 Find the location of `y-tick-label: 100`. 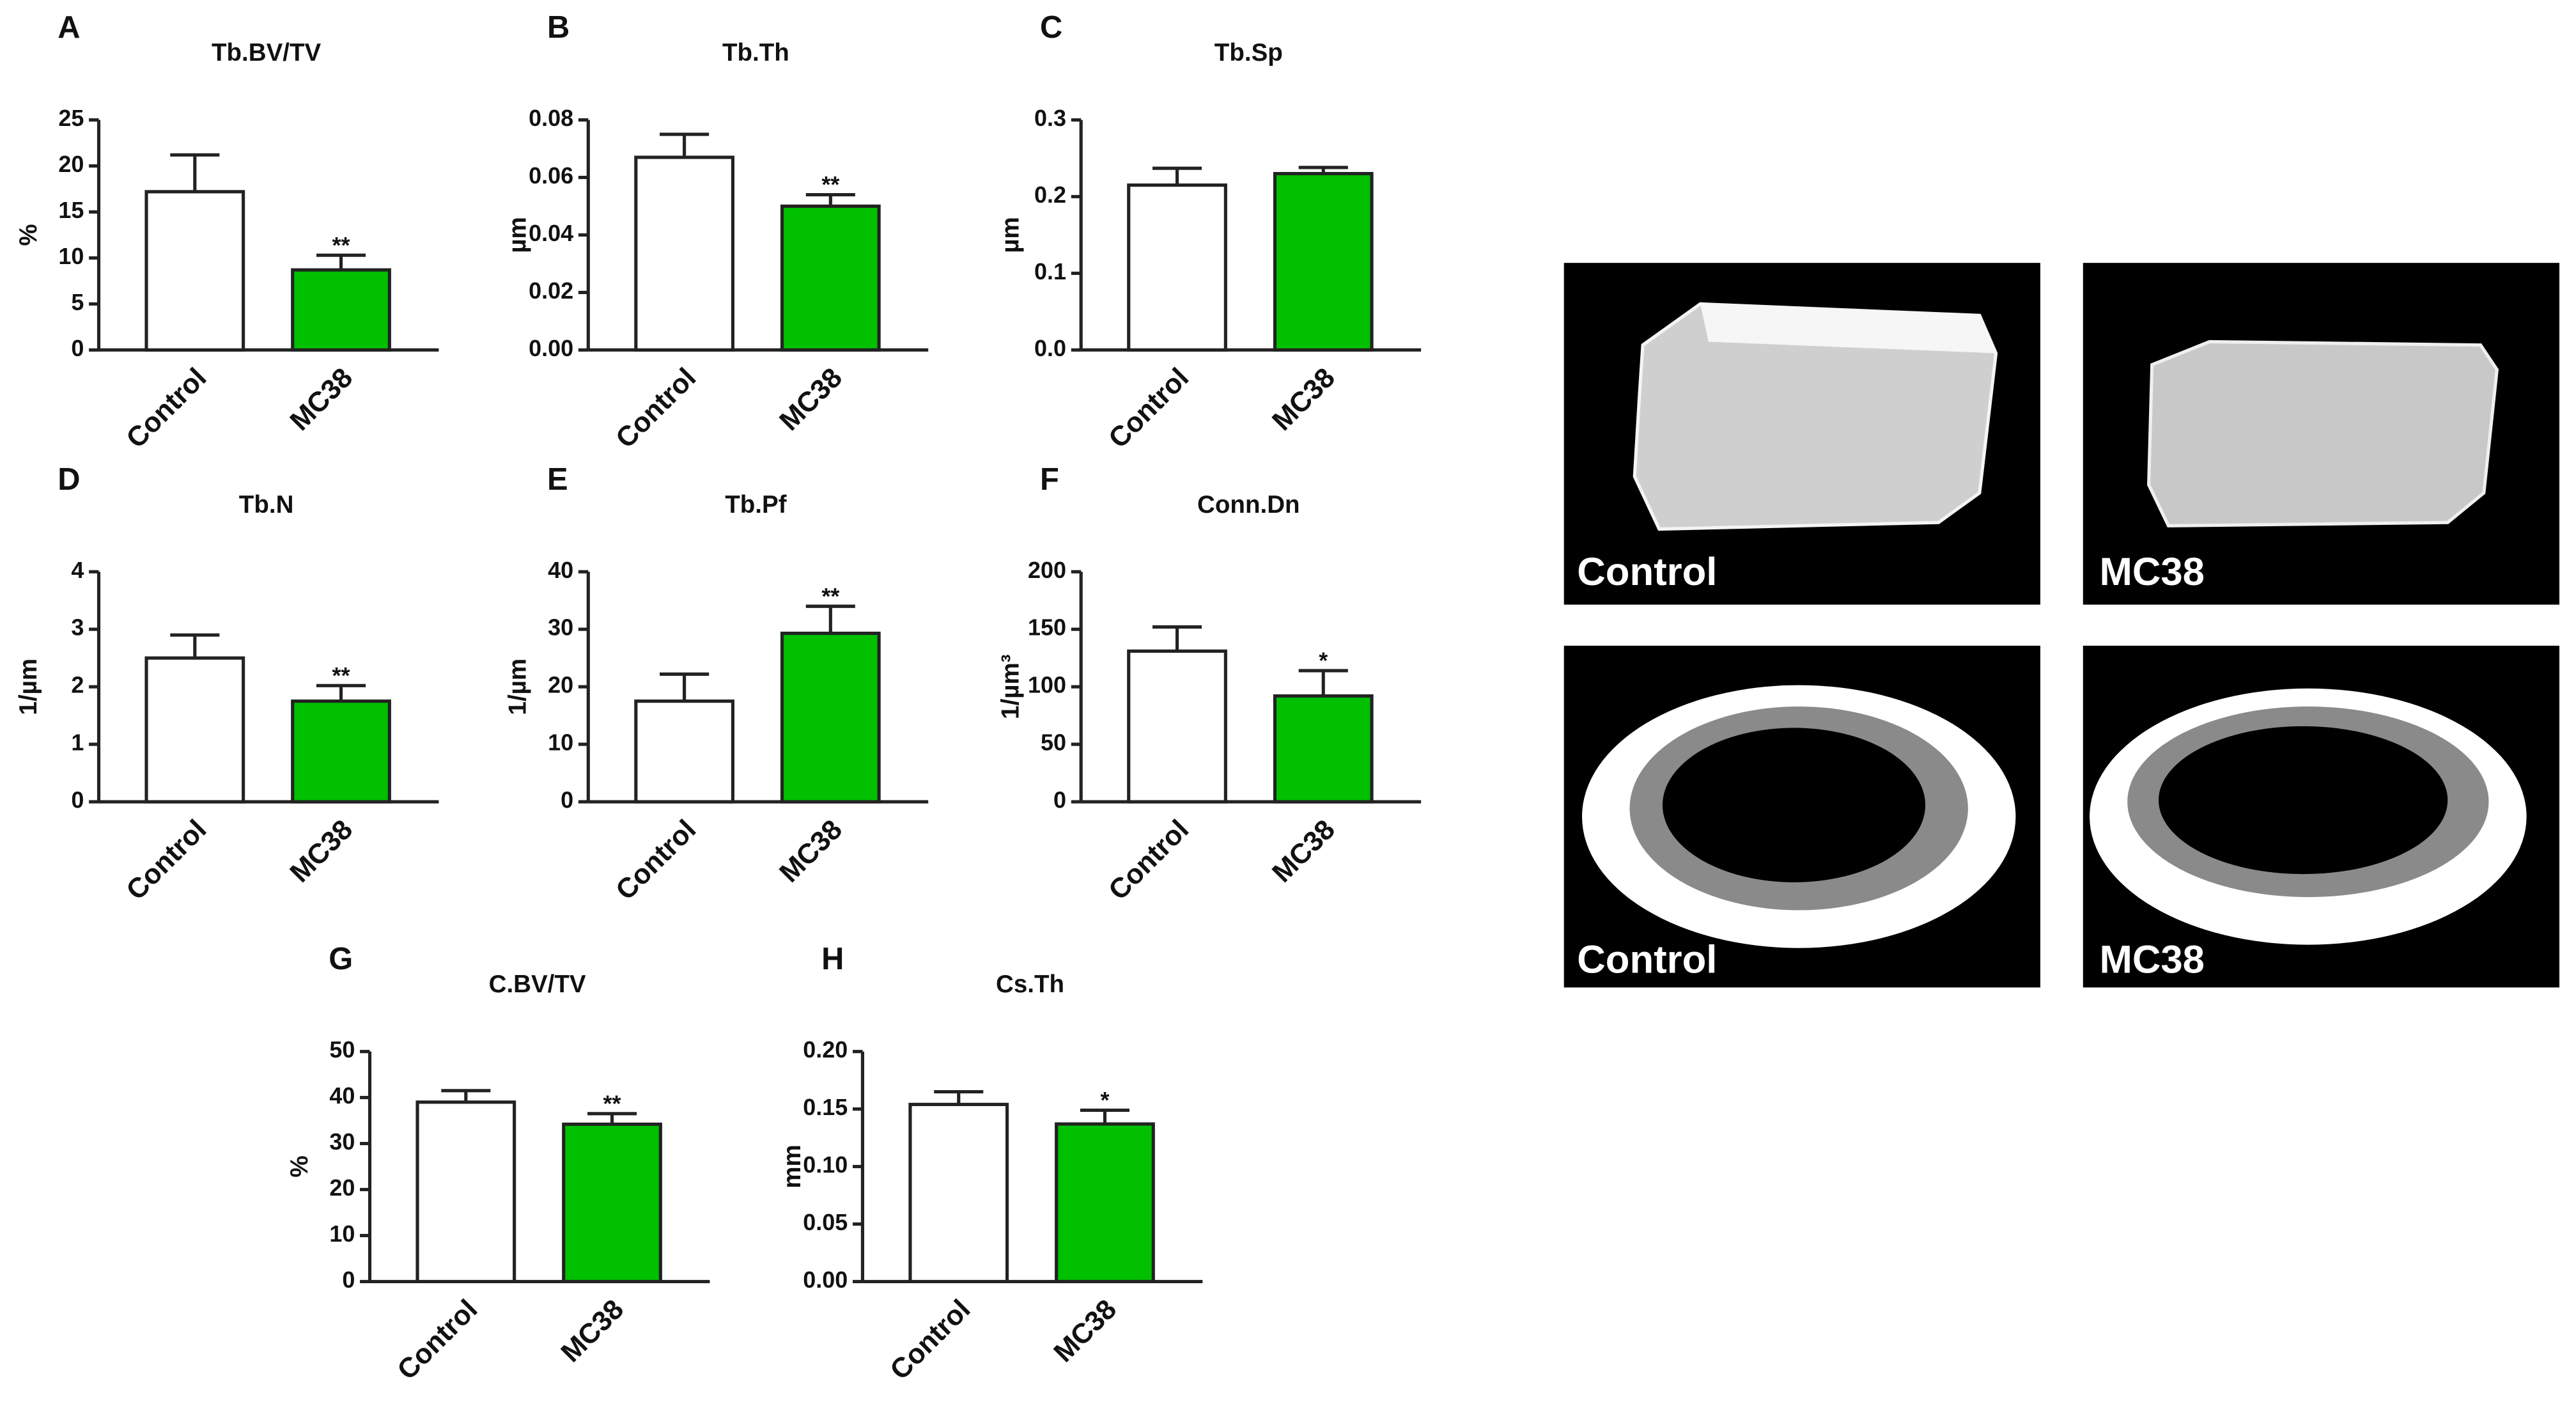

y-tick-label: 100 is located at coordinates (1047, 685).